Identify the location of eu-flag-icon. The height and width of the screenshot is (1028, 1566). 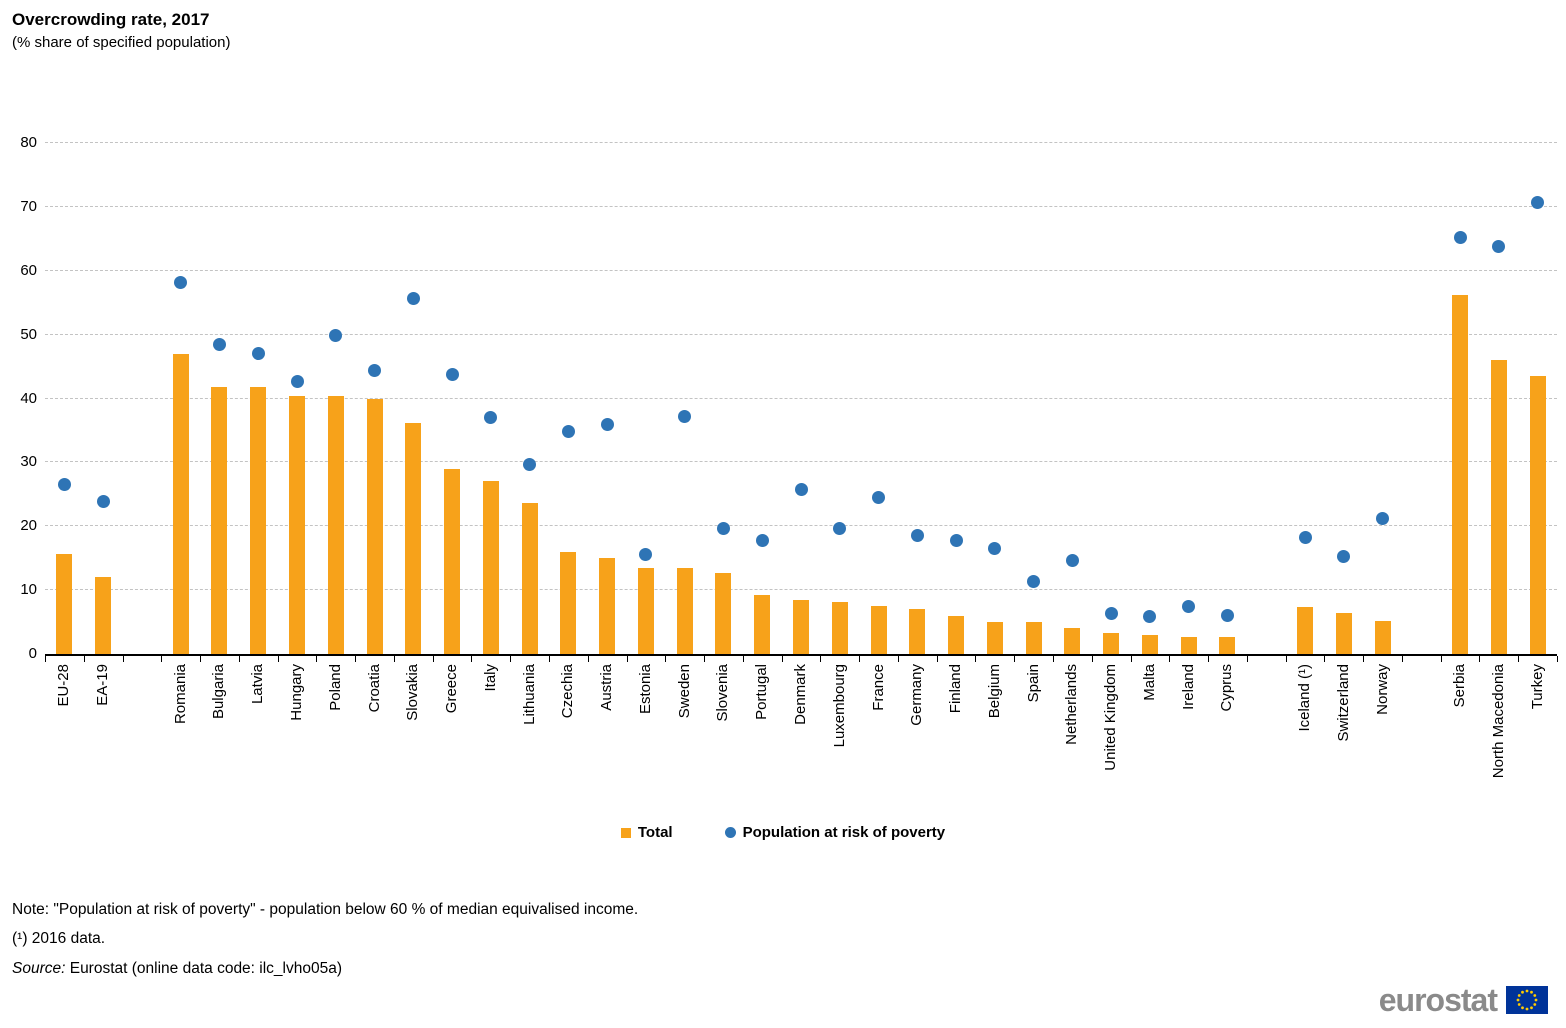
(1527, 1000).